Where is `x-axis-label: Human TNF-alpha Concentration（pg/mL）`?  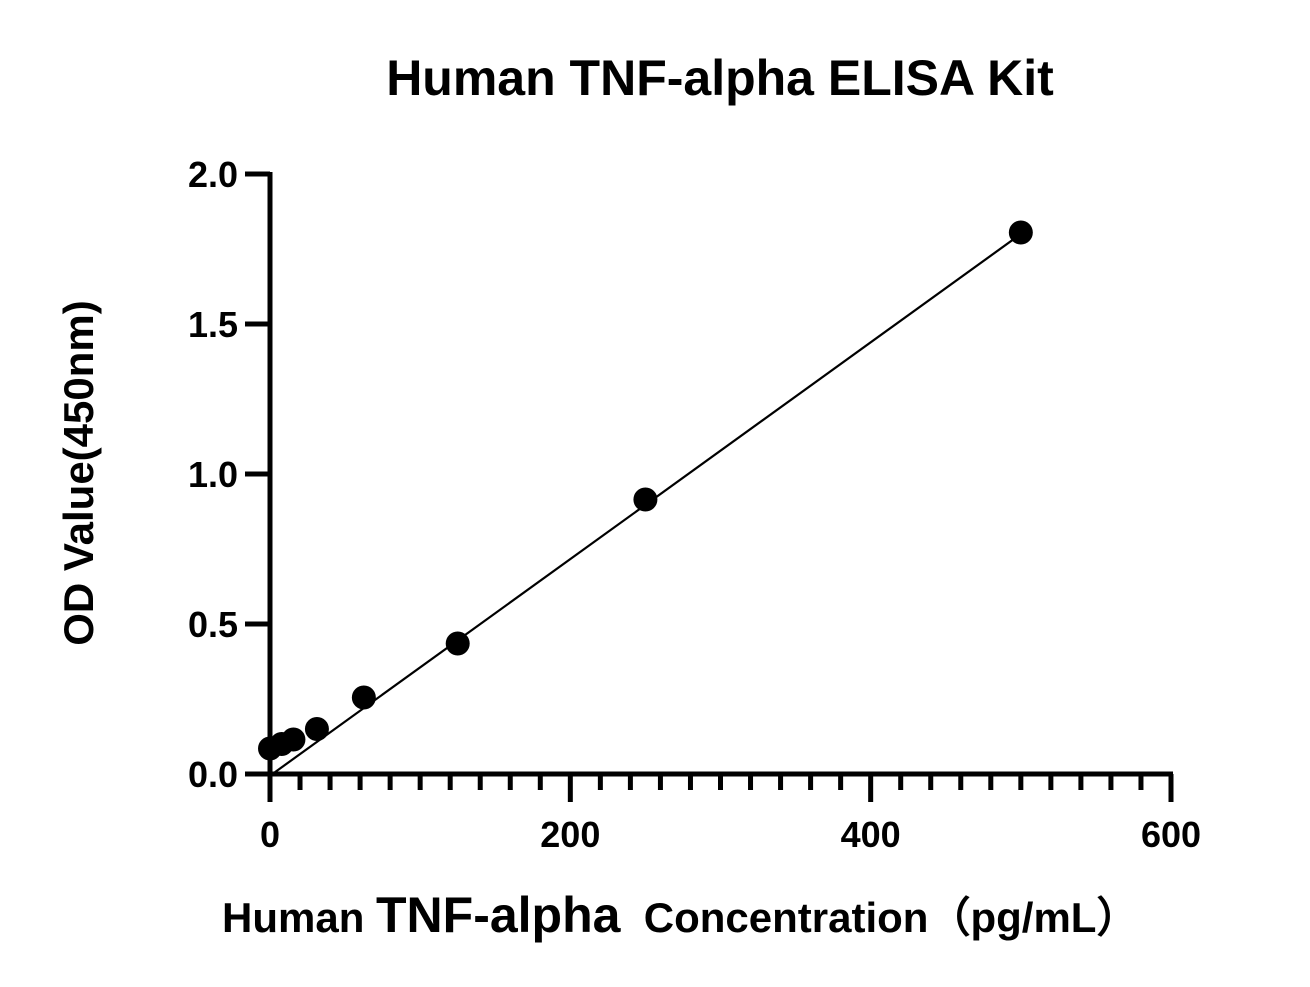 x-axis-label: Human TNF-alpha Concentration（pg/mL） is located at coordinates (680, 915).